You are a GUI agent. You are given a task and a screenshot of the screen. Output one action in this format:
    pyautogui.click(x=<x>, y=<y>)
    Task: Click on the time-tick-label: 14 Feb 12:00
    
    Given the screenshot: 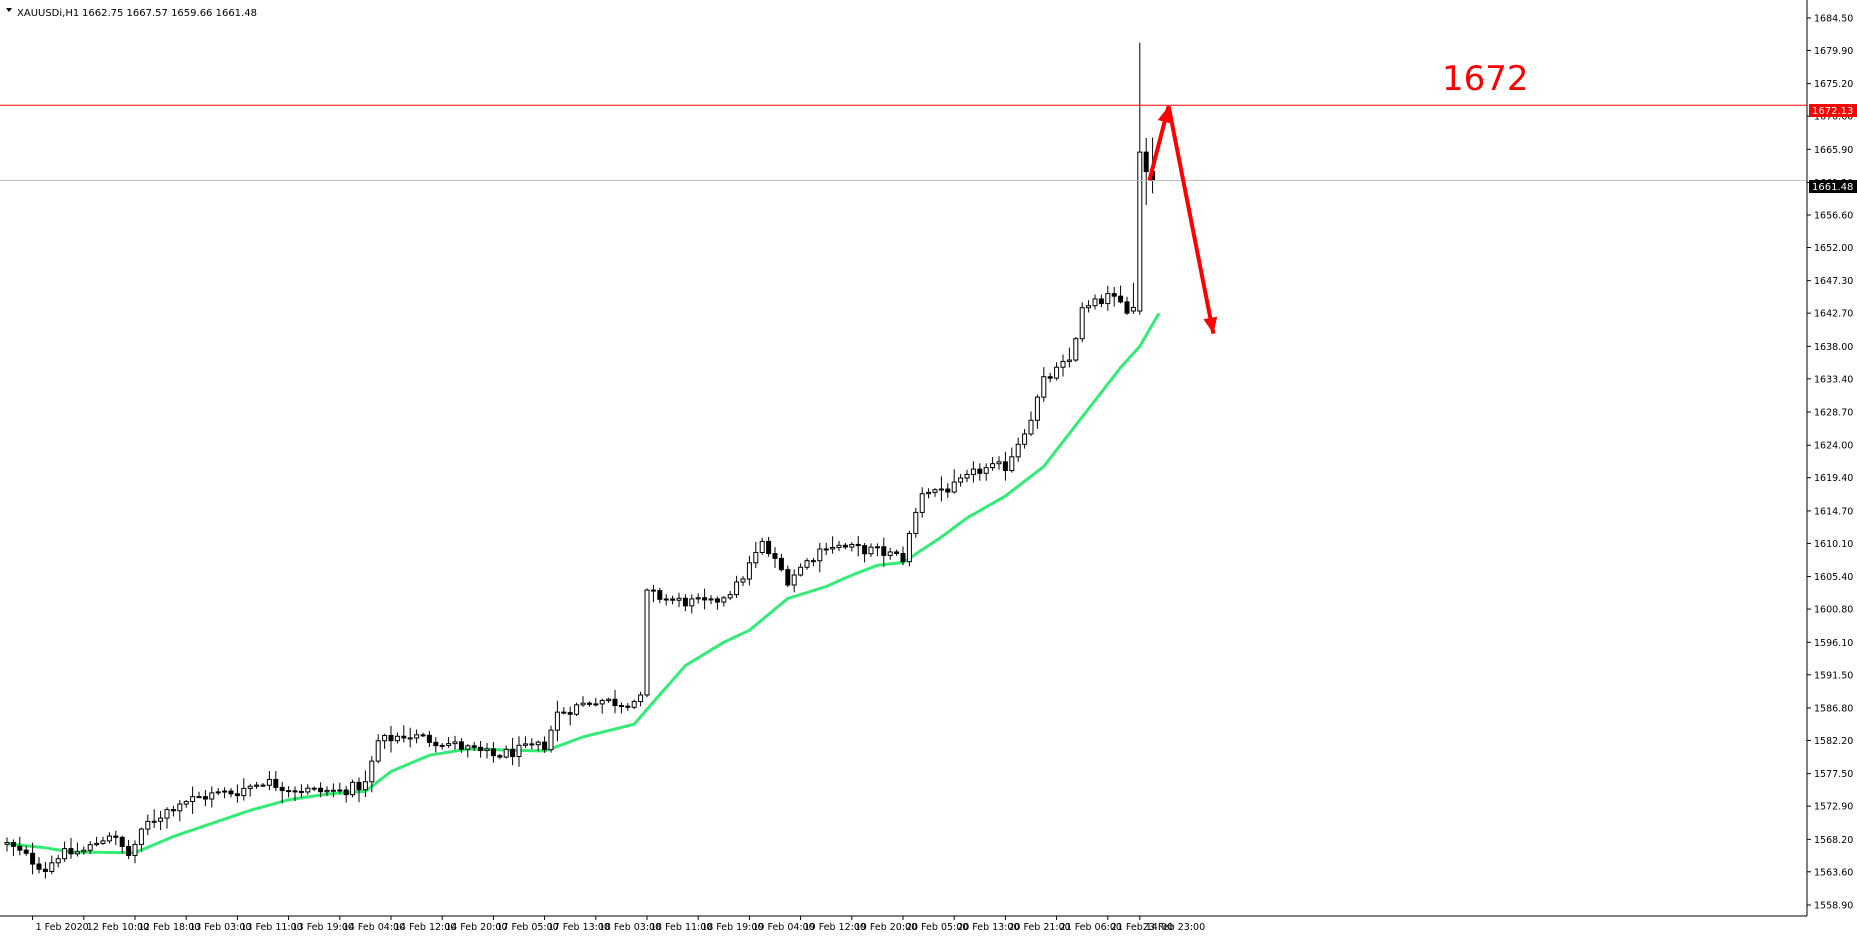 What is the action you would take?
    pyautogui.click(x=425, y=927)
    